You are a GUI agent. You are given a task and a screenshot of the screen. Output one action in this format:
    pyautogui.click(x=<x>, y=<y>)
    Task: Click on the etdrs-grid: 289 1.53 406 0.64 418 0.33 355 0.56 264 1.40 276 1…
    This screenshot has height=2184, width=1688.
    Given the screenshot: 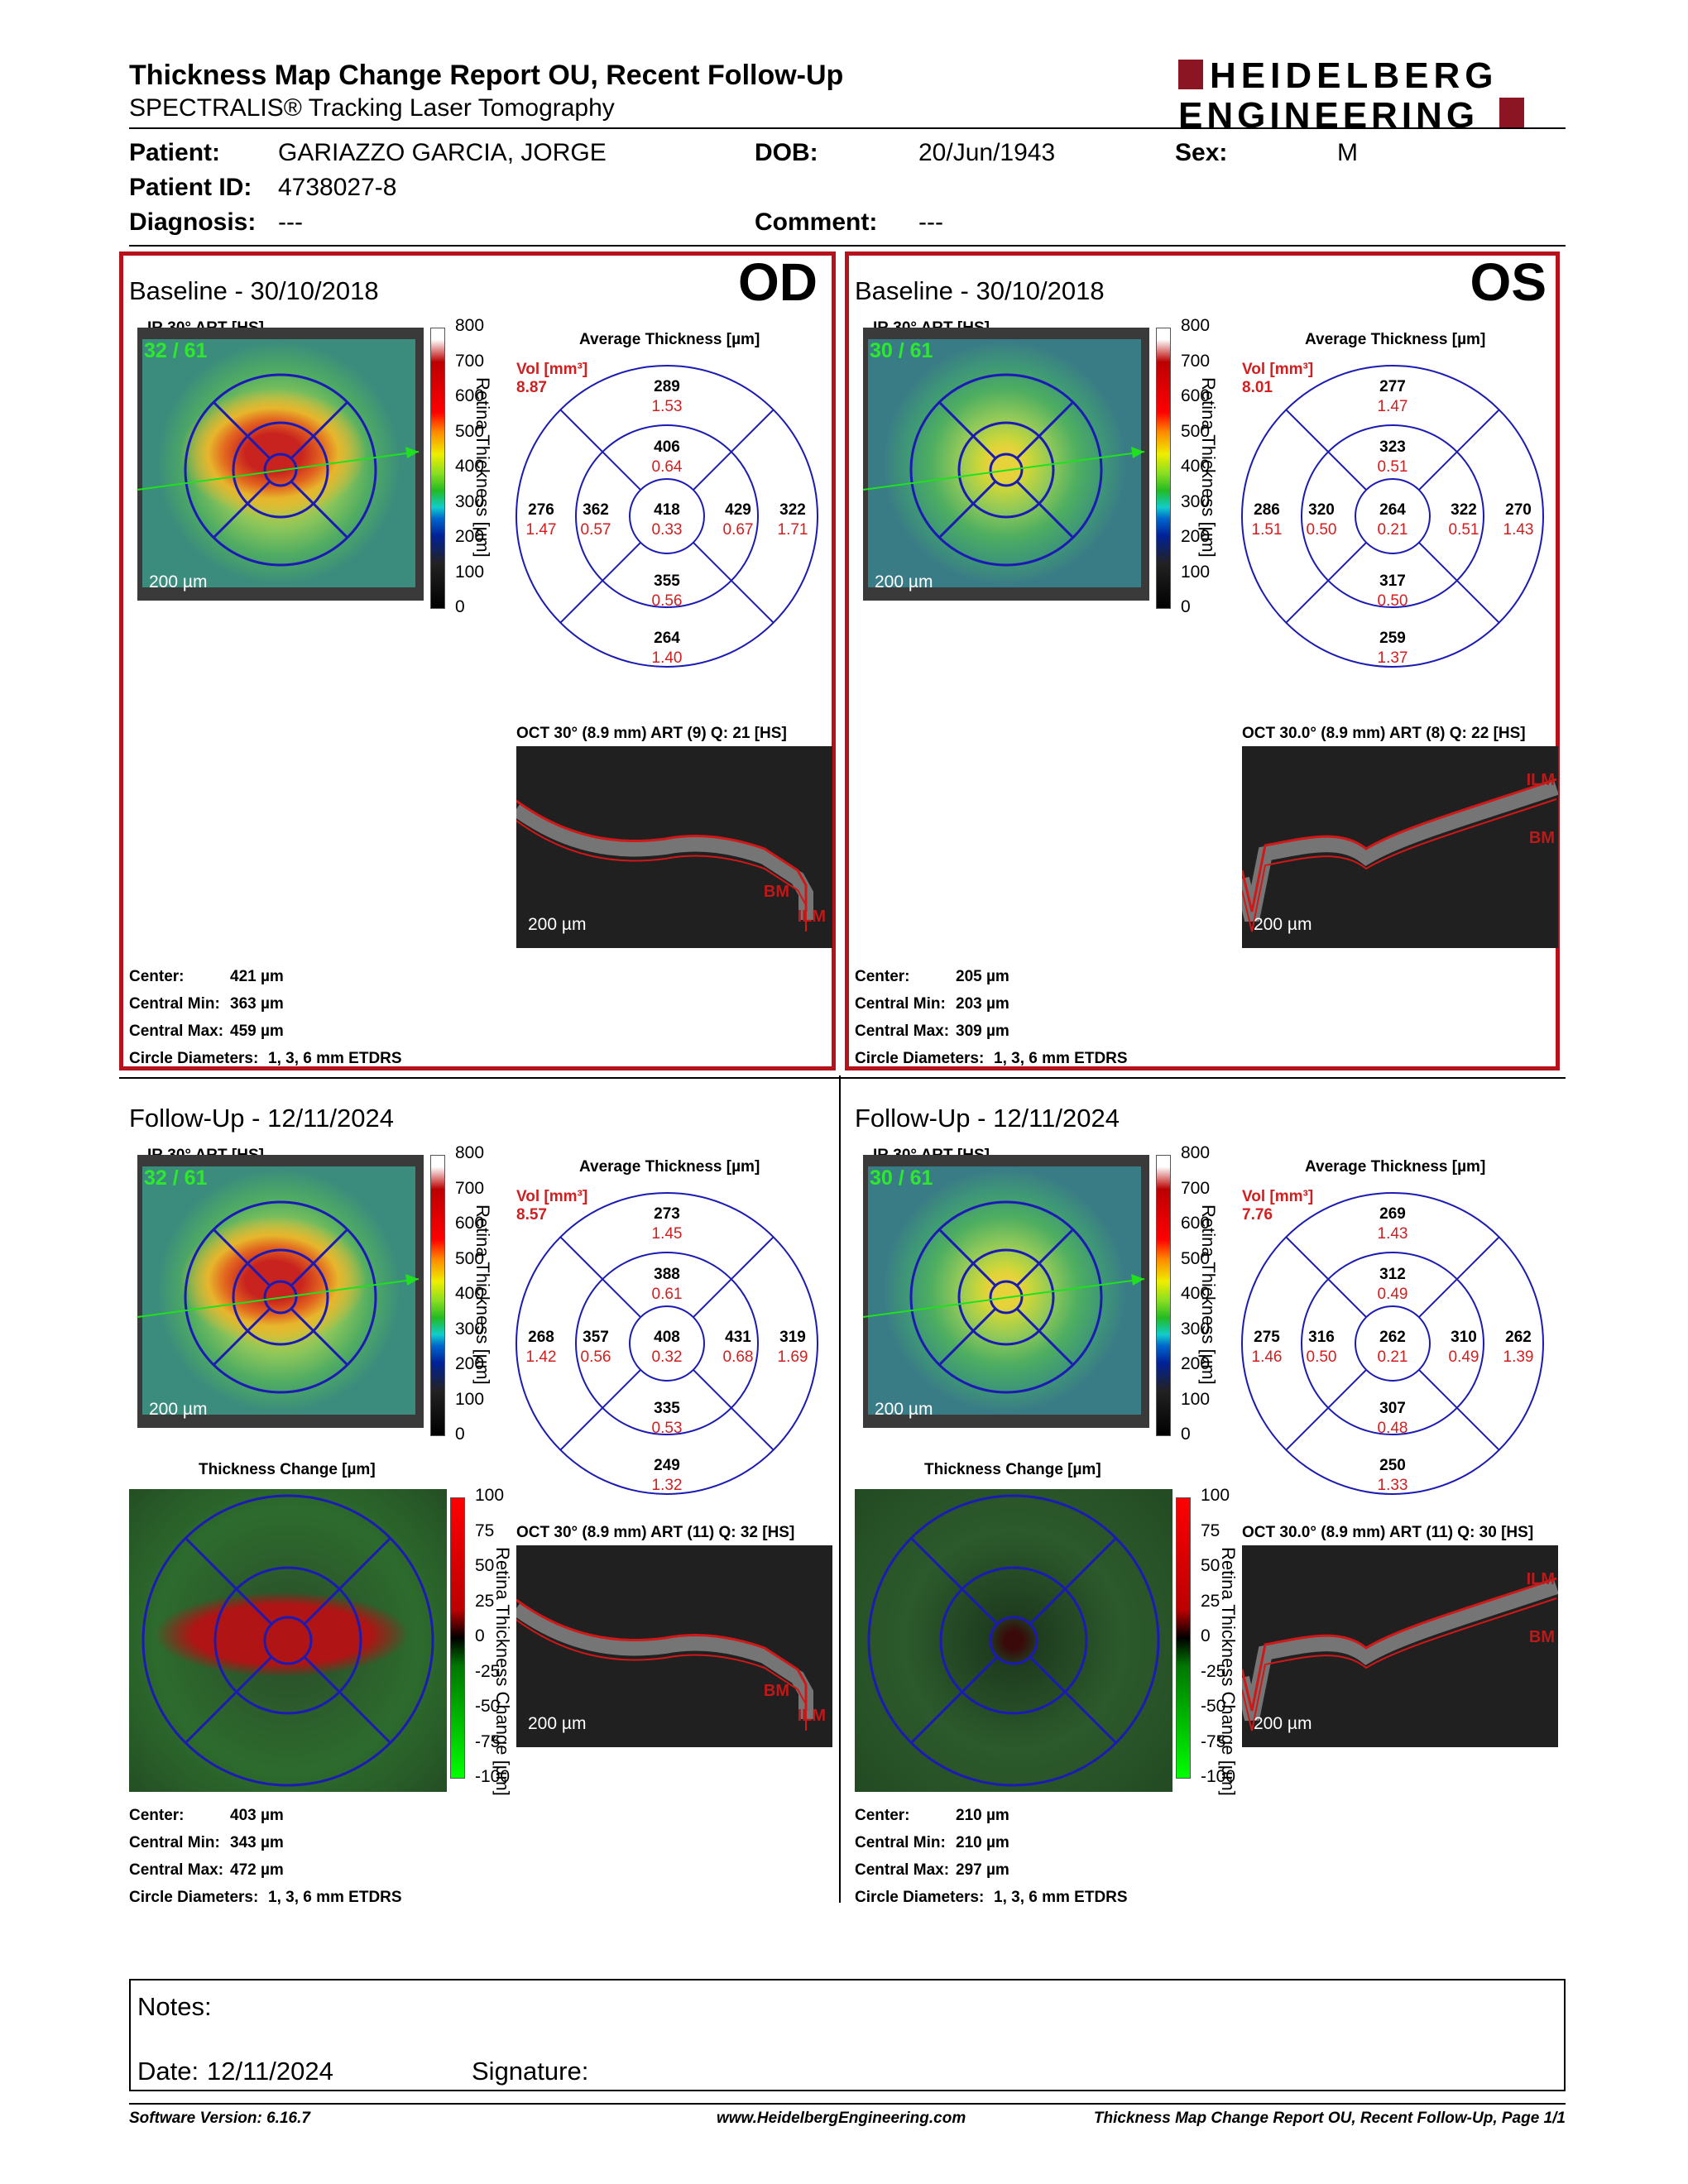 What is the action you would take?
    pyautogui.click(x=666, y=516)
    